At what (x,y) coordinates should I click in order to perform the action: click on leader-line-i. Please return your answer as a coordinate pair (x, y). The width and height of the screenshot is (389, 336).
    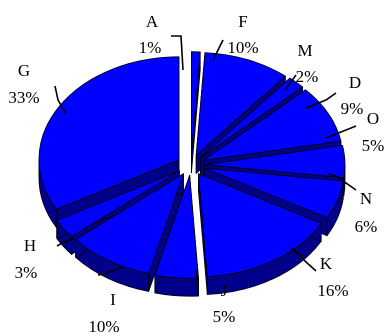
    Looking at the image, I should click on (110, 271).